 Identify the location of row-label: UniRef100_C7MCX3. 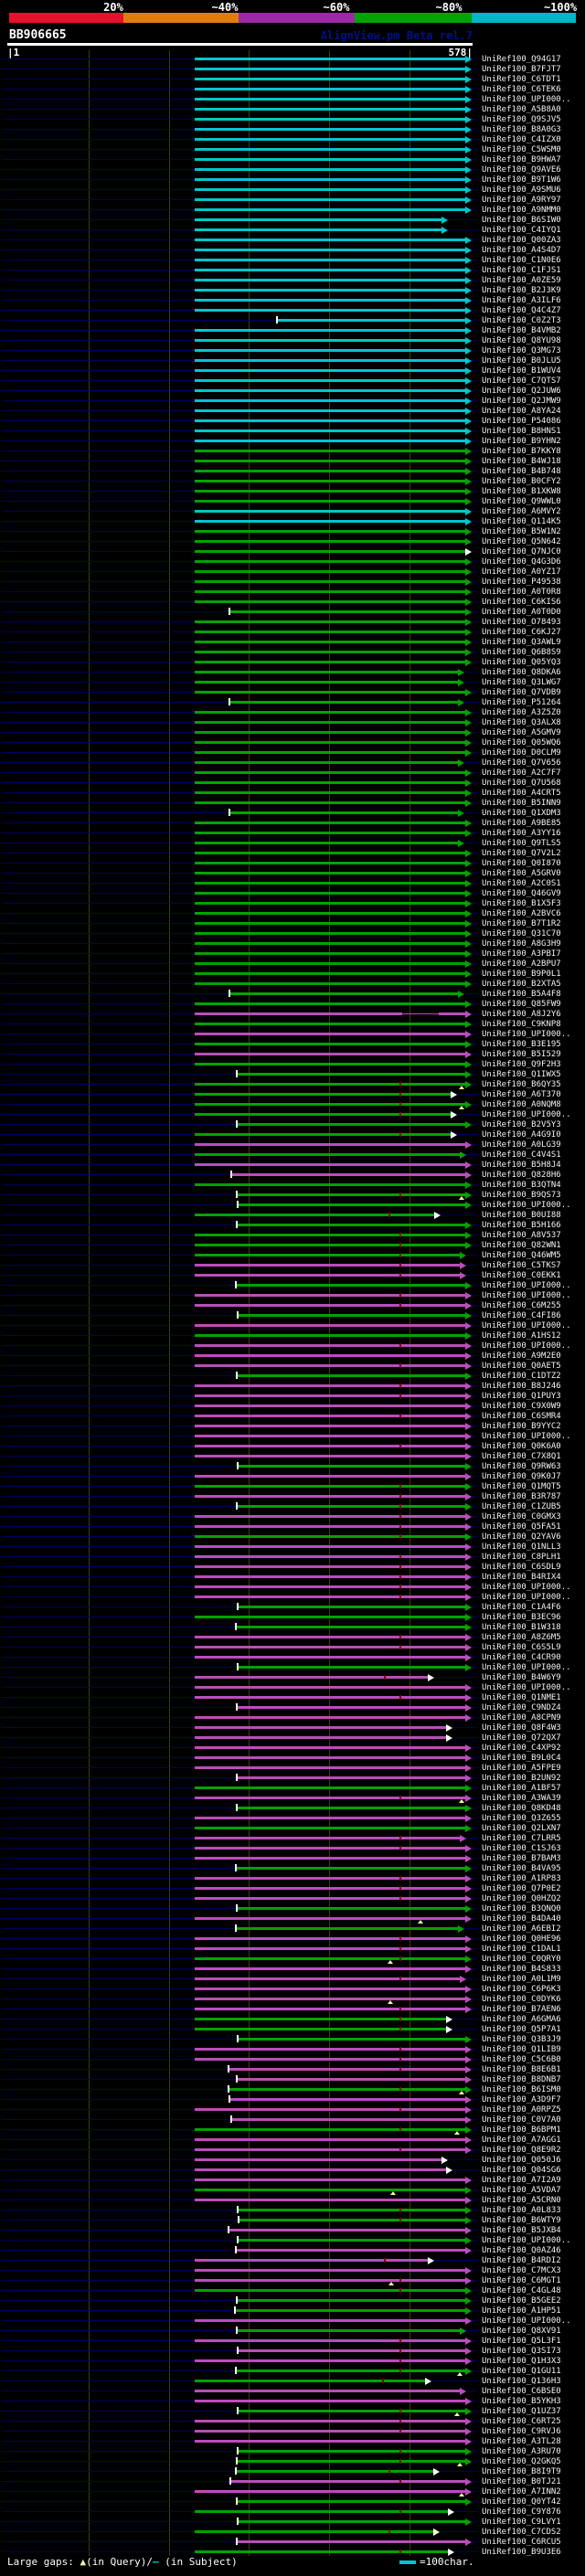
(521, 2270).